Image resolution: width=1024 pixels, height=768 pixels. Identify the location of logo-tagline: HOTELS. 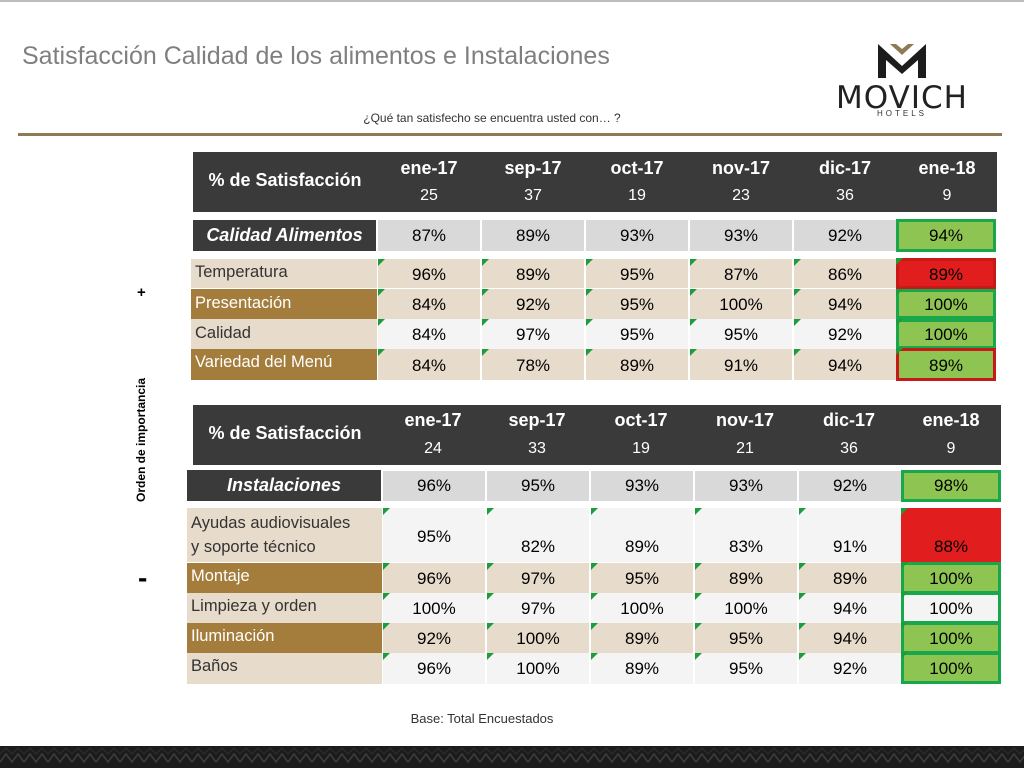
(901, 113).